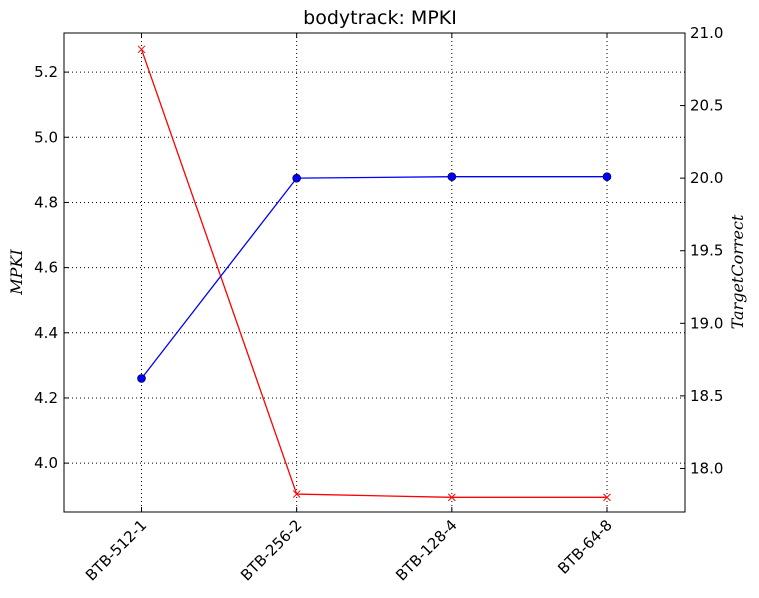 The width and height of the screenshot is (759, 598). What do you see at coordinates (46, 463) in the screenshot?
I see `y-tick-label-left: 4.0` at bounding box center [46, 463].